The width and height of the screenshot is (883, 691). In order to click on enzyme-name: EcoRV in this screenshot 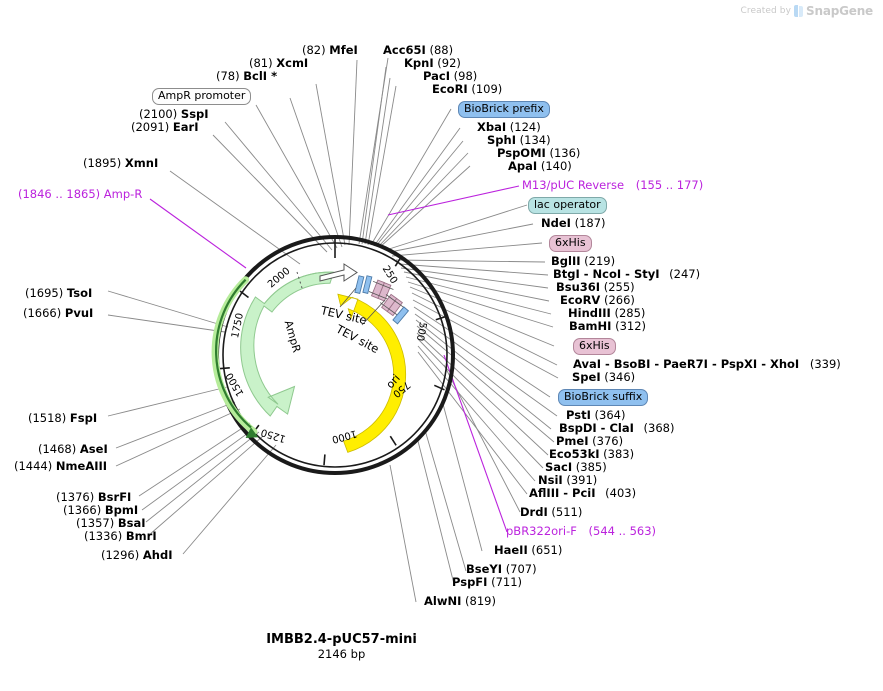, I will do `click(580, 300)`.